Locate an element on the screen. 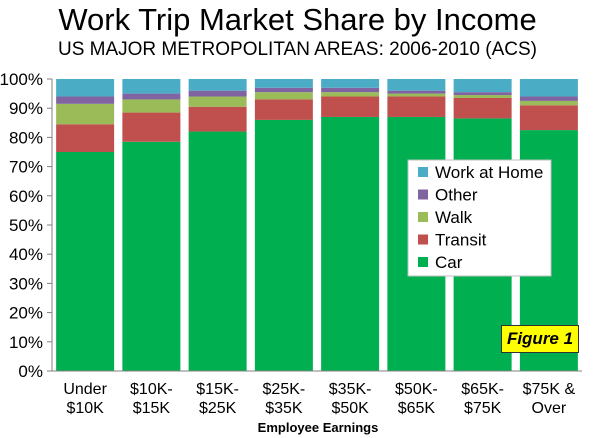 This screenshot has width=595, height=438. x-tick-label: $50K- is located at coordinates (416, 389).